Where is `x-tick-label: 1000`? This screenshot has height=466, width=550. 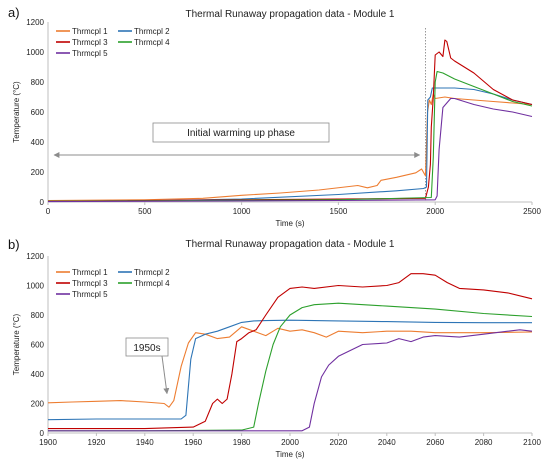 x-tick-label: 1000 is located at coordinates (242, 211).